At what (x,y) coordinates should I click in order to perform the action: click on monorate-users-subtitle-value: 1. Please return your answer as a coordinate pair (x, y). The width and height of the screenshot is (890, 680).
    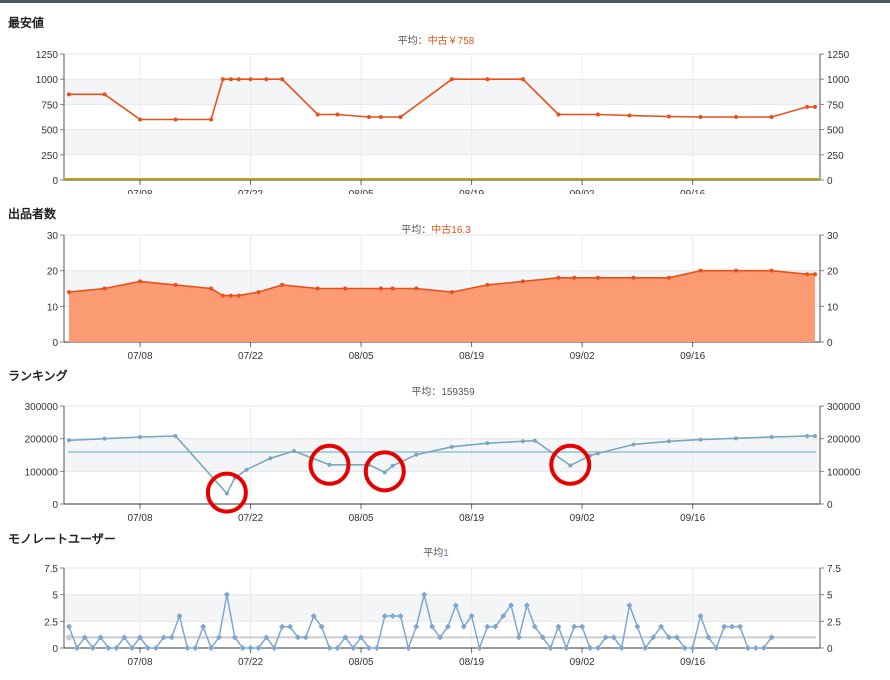
    Looking at the image, I should click on (446, 553).